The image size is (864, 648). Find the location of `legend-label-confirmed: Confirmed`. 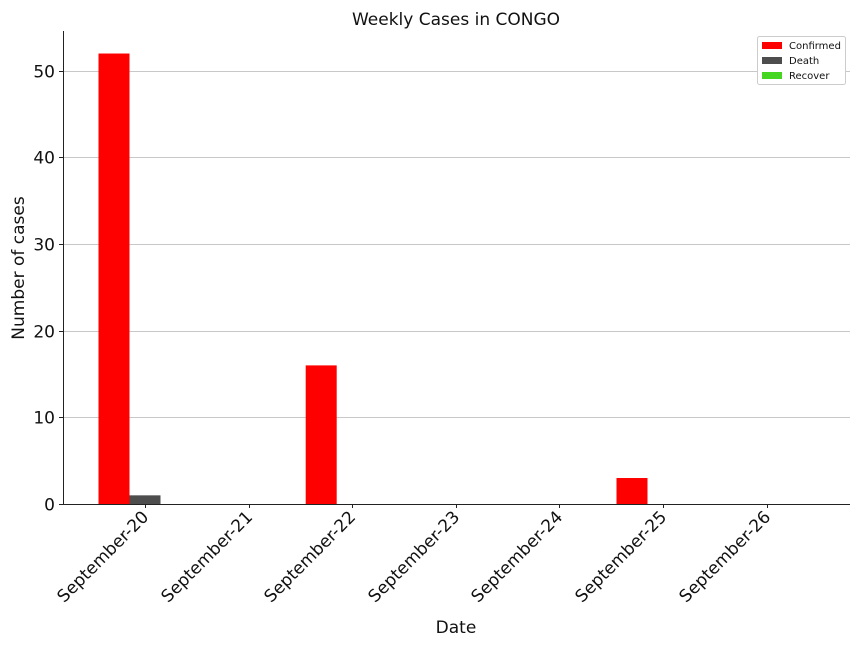

legend-label-confirmed: Confirmed is located at coordinates (815, 46).